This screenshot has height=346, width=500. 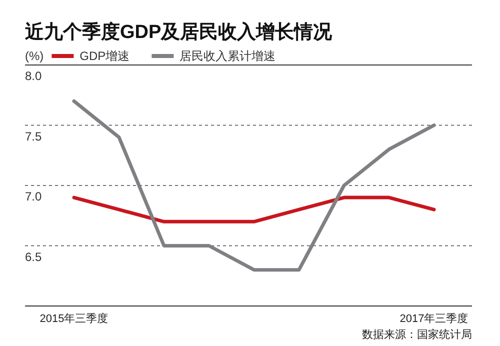 I want to click on x-tick-label: 2015年三季度, so click(x=74, y=318).